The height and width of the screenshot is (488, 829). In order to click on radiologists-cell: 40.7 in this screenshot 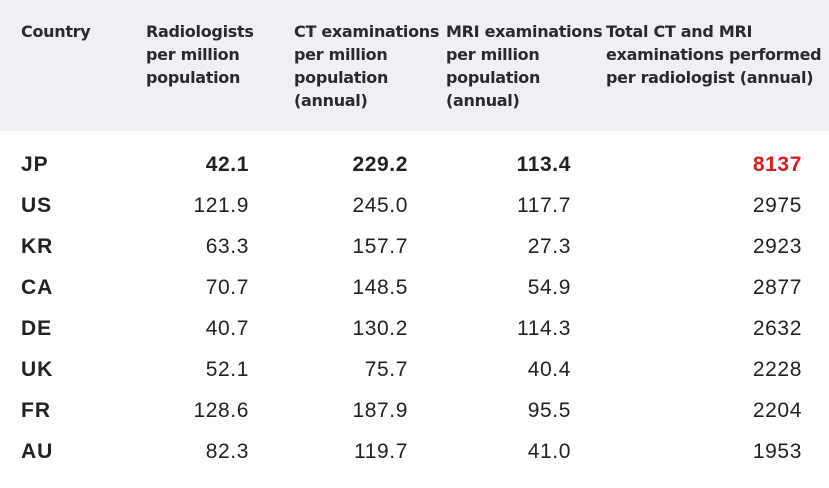, I will do `click(227, 328)`.